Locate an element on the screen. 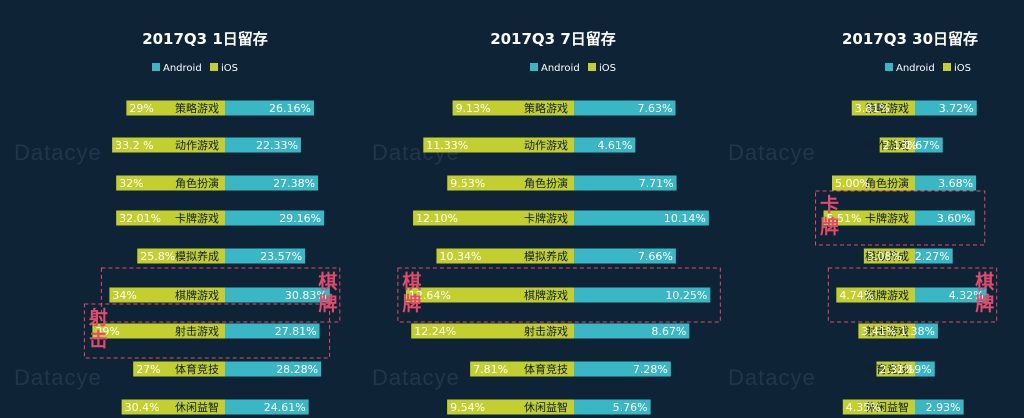 This screenshot has height=418, width=1024. data-label-ios: 3.81% is located at coordinates (872, 108).